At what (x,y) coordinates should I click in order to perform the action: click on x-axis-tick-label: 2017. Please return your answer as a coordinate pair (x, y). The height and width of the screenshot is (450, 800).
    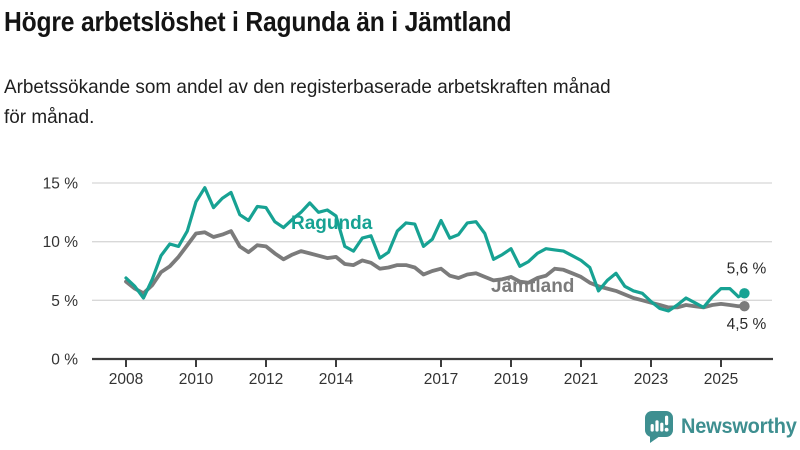
    Looking at the image, I should click on (441, 379).